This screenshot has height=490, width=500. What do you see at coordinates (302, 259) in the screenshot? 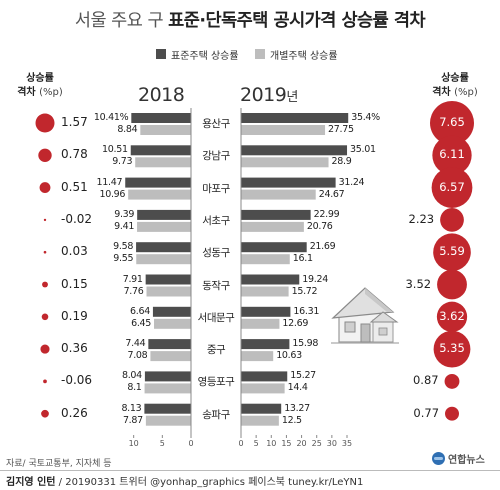
I see `label-2019-individual: 16.1` at bounding box center [302, 259].